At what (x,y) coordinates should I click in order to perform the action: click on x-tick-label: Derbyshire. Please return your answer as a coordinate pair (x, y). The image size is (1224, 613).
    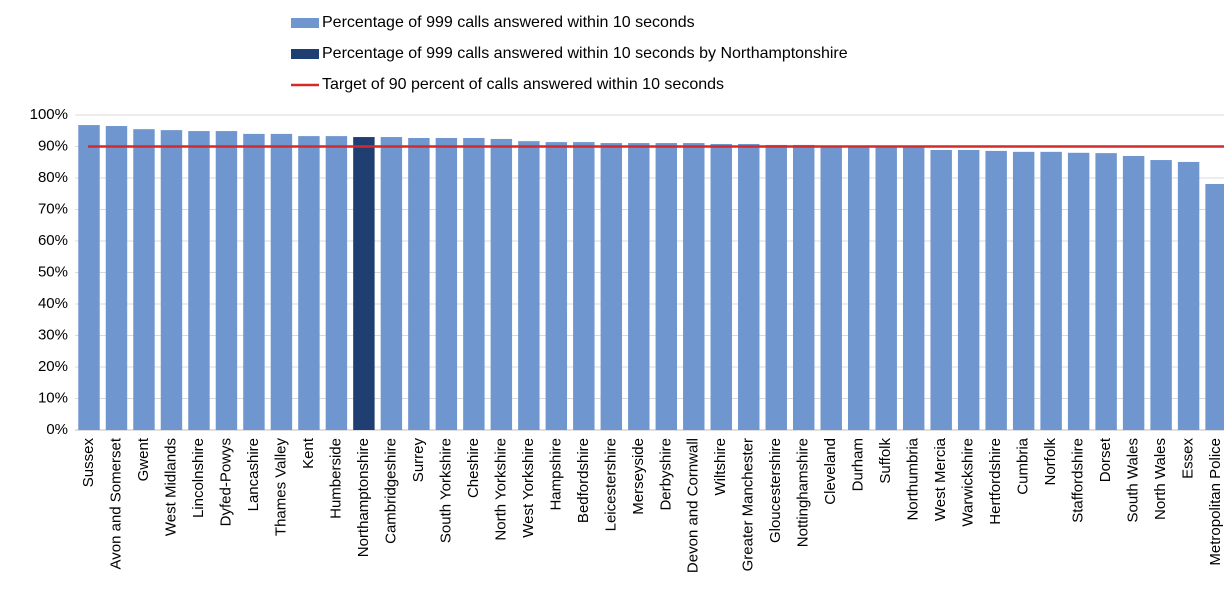
    Looking at the image, I should click on (665, 474).